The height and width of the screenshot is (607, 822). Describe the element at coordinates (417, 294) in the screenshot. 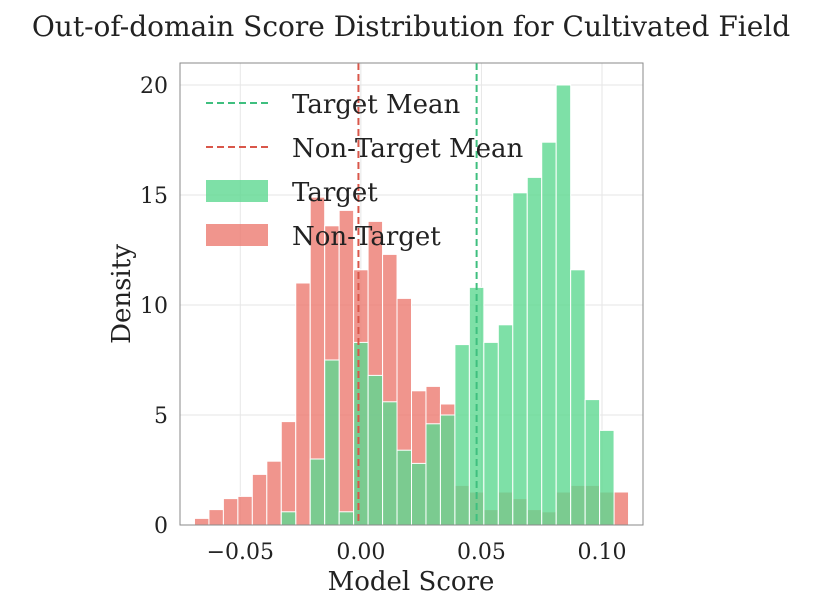

I see `mean-lines` at that location.